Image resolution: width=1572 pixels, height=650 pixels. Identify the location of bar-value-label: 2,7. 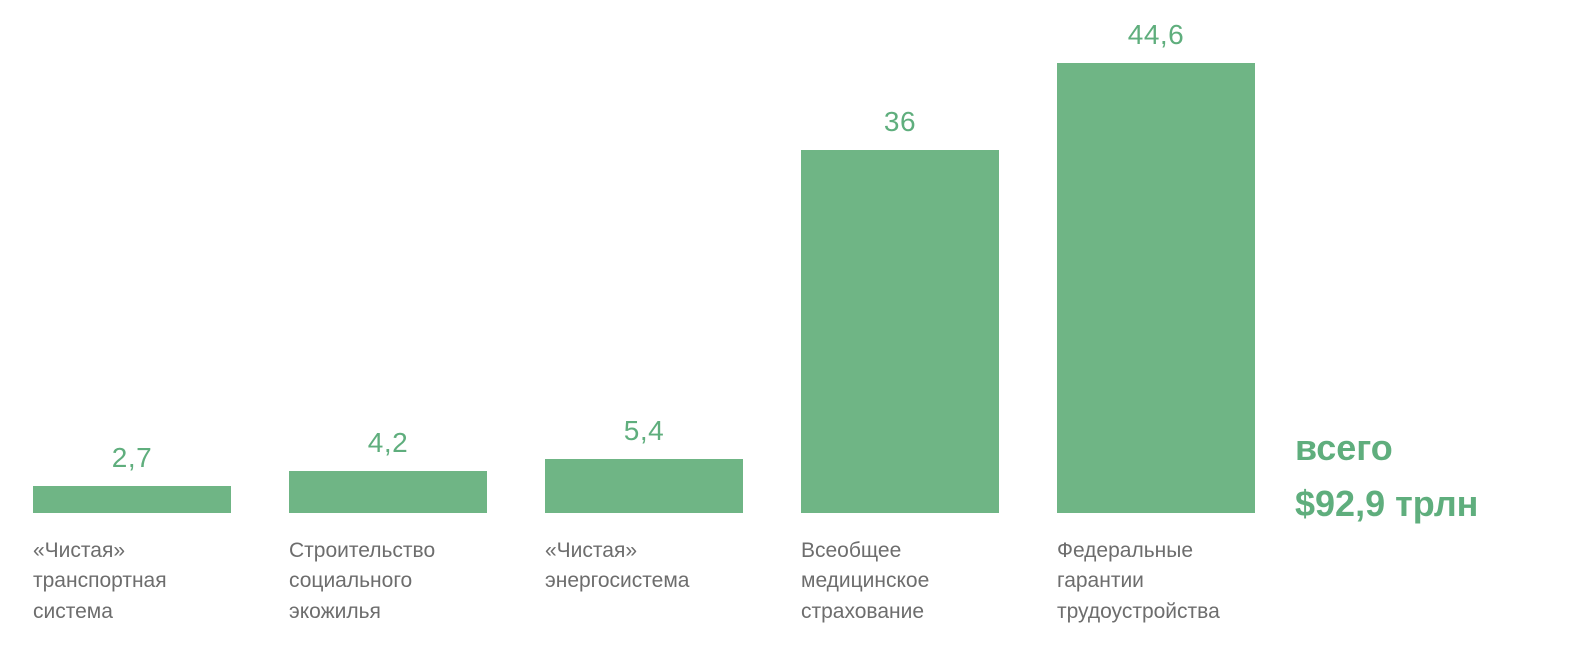
(132, 457).